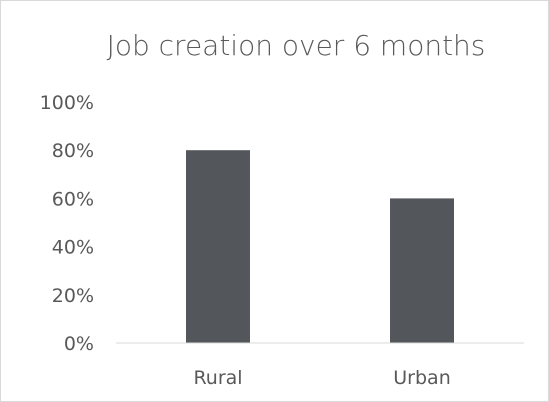  What do you see at coordinates (73, 151) in the screenshot?
I see `y-tick-label: 80%` at bounding box center [73, 151].